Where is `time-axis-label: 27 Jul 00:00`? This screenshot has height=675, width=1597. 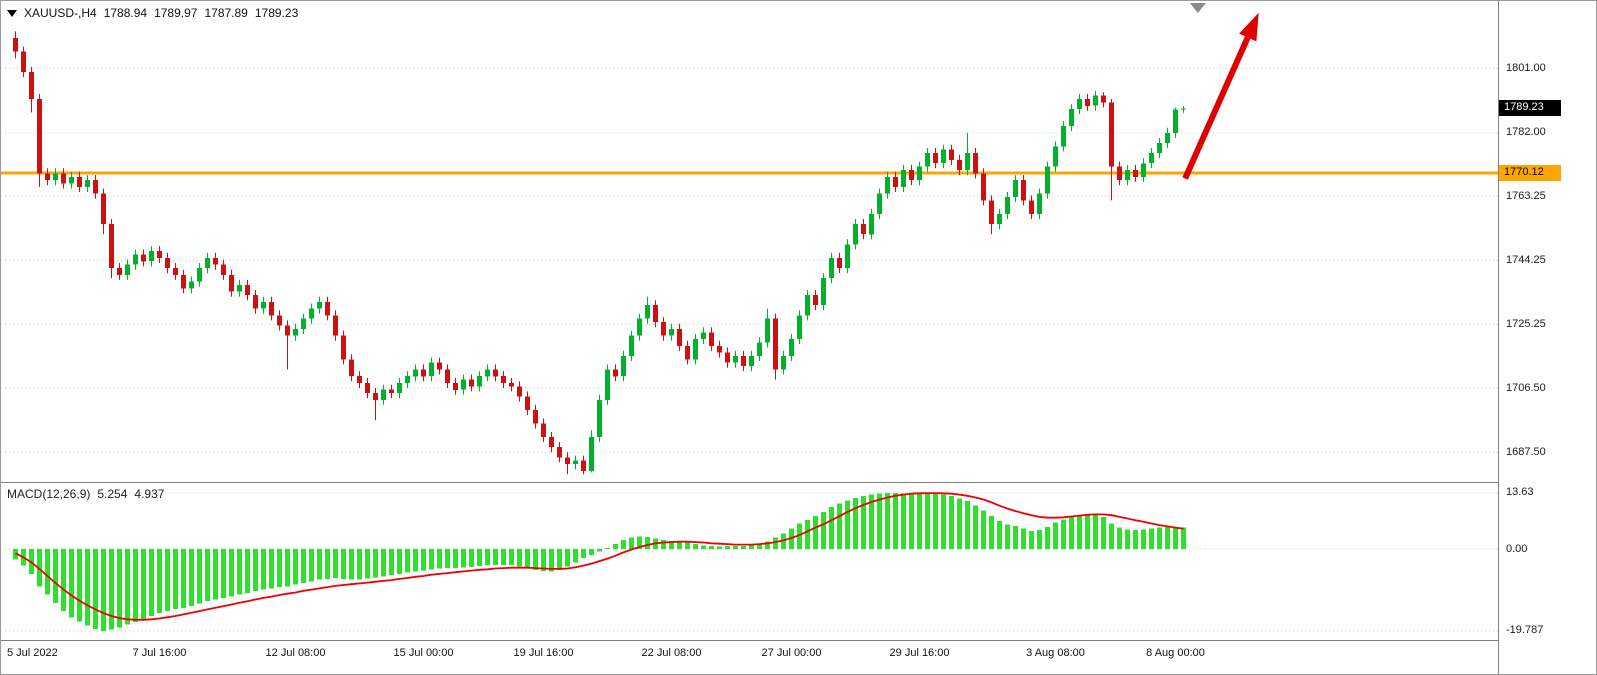
time-axis-label: 27 Jul 00:00 is located at coordinates (791, 653).